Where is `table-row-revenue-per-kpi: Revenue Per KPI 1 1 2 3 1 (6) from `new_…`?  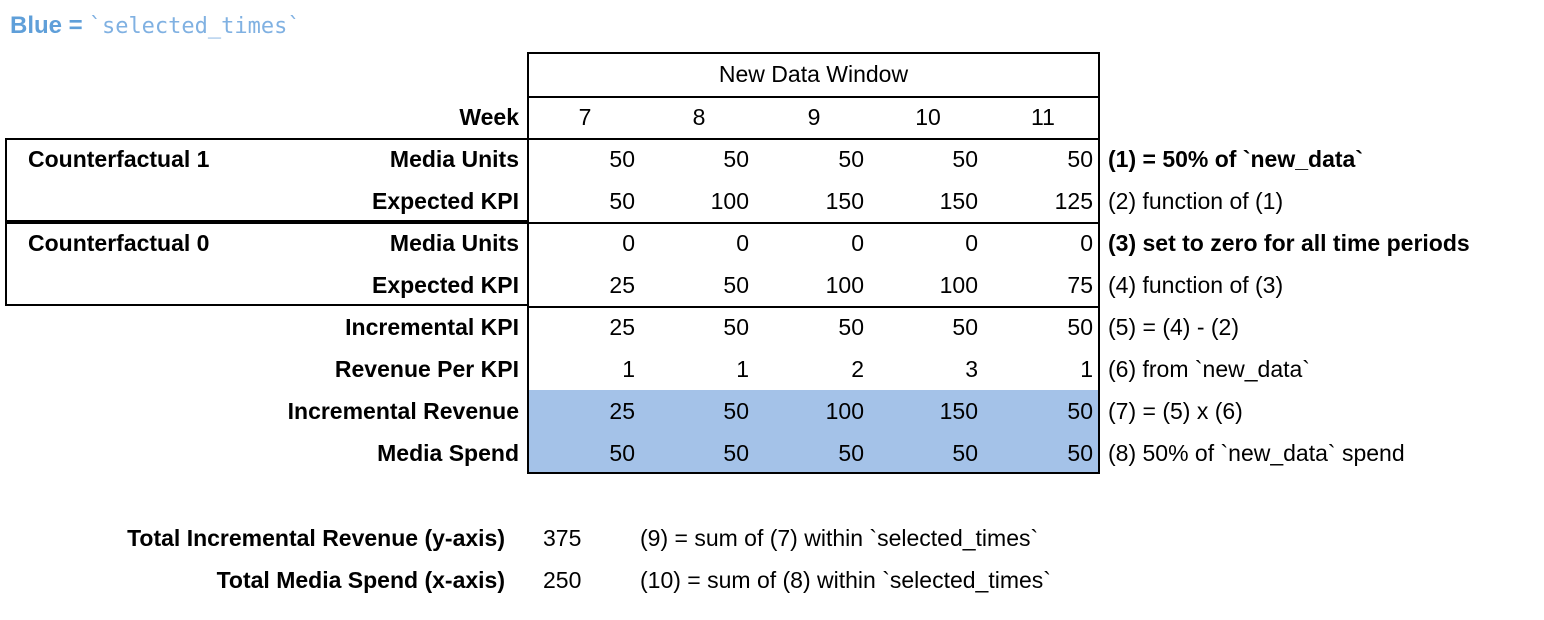 table-row-revenue-per-kpi: Revenue Per KPI 1 1 2 3 1 (6) from `new_… is located at coordinates (772, 369).